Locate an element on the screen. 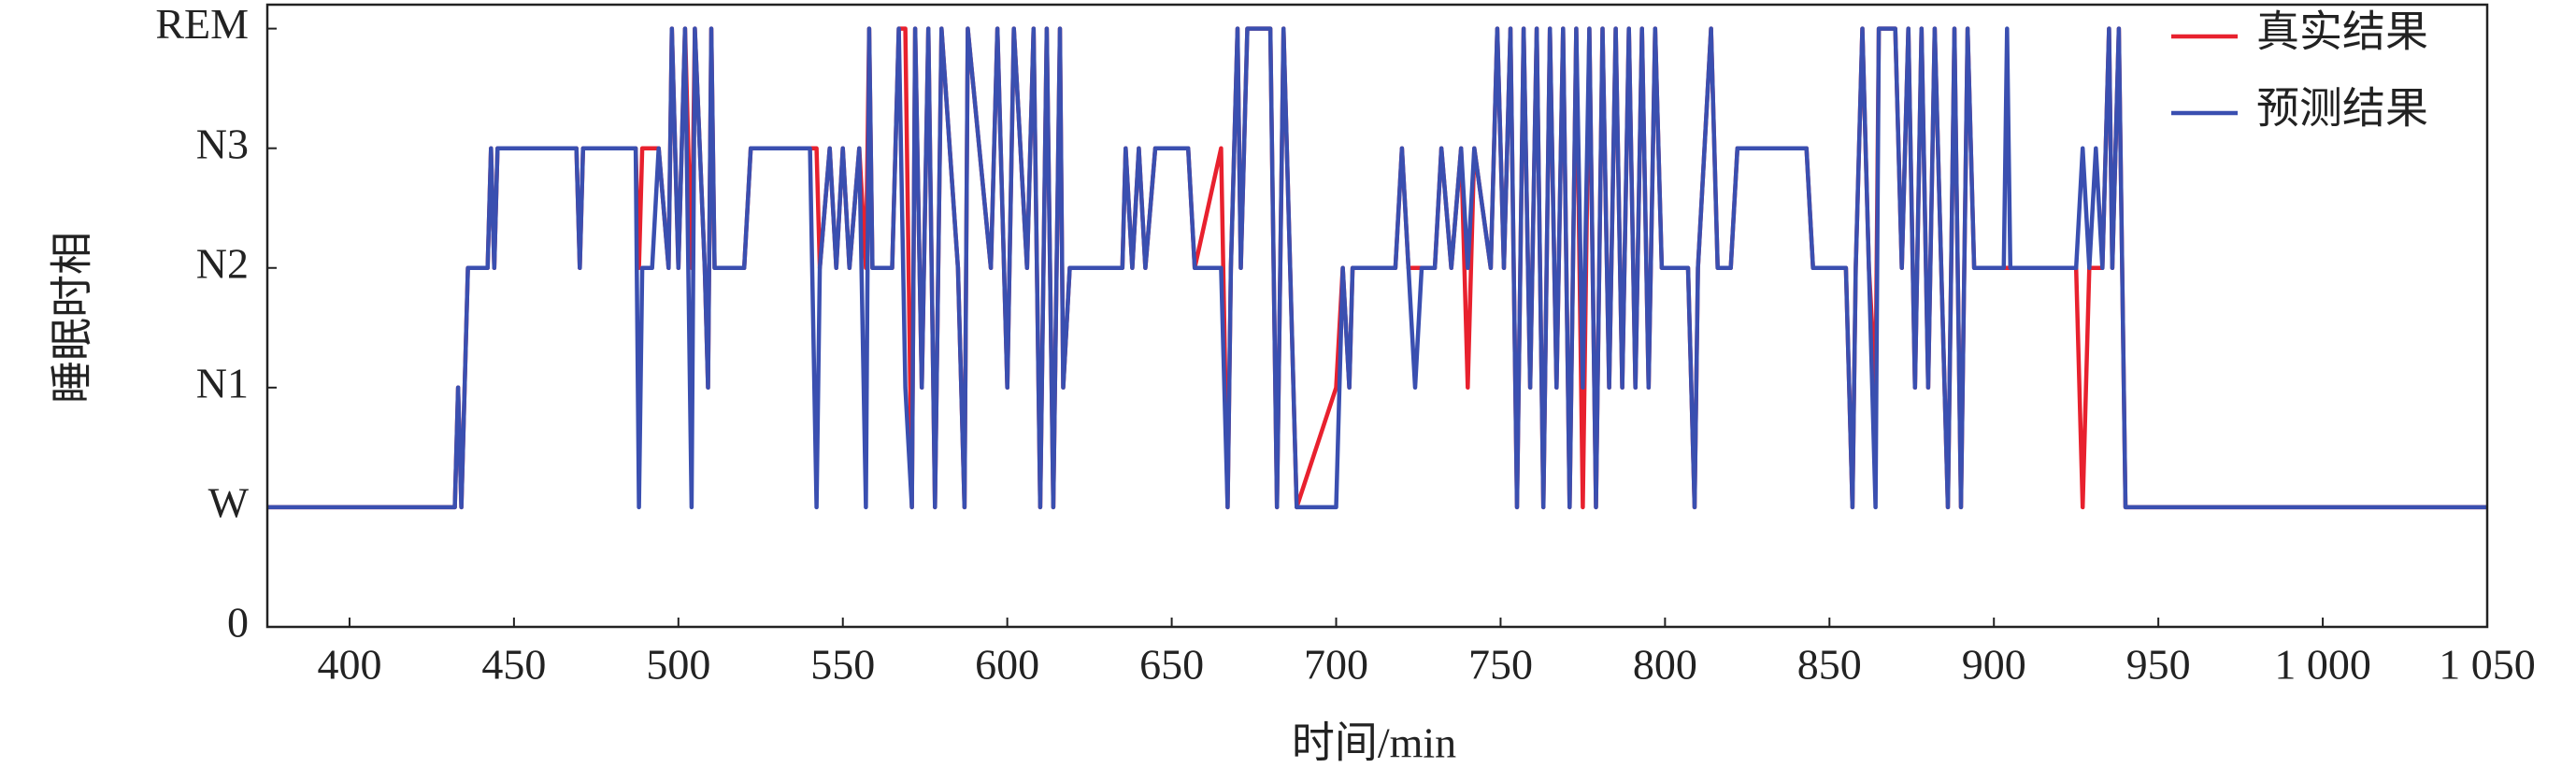 The height and width of the screenshot is (782, 2576). x-tick-label: 450 is located at coordinates (513, 665).